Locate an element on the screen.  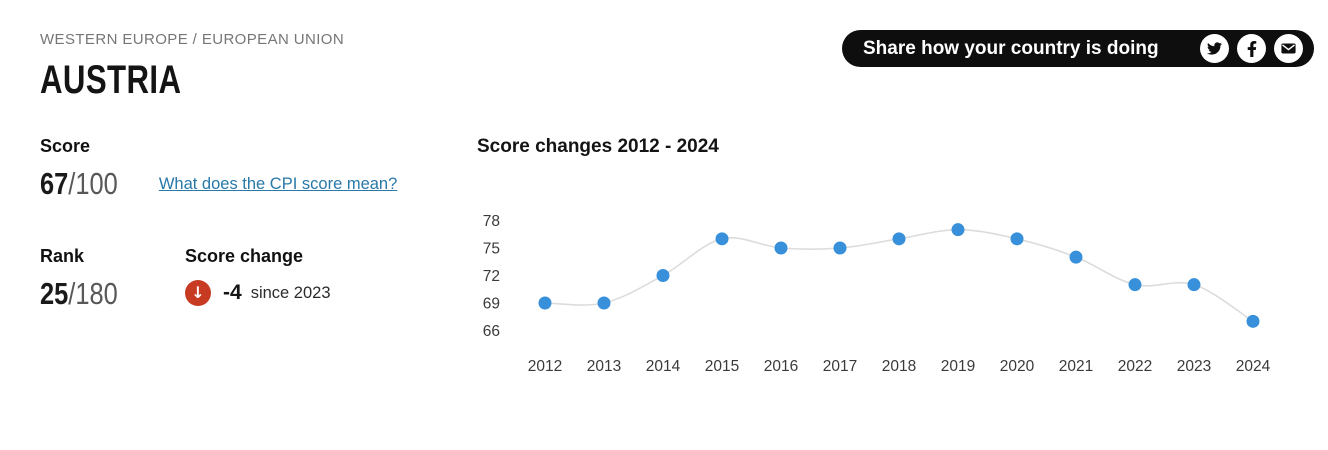
share-twitter-button is located at coordinates (1214, 48).